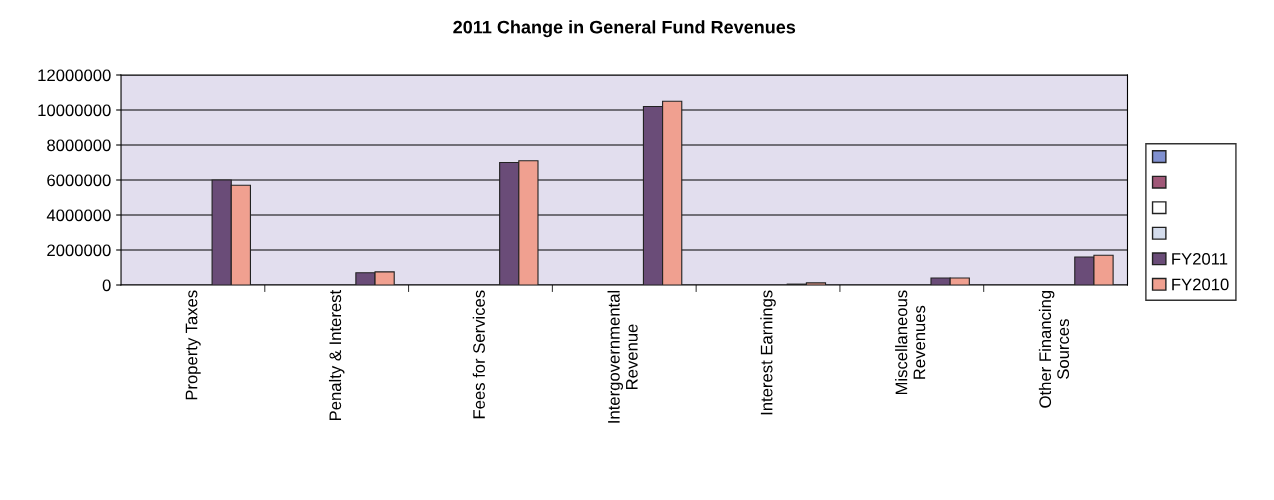 The height and width of the screenshot is (500, 1274). I want to click on y-tick-label: 0, so click(106, 285).